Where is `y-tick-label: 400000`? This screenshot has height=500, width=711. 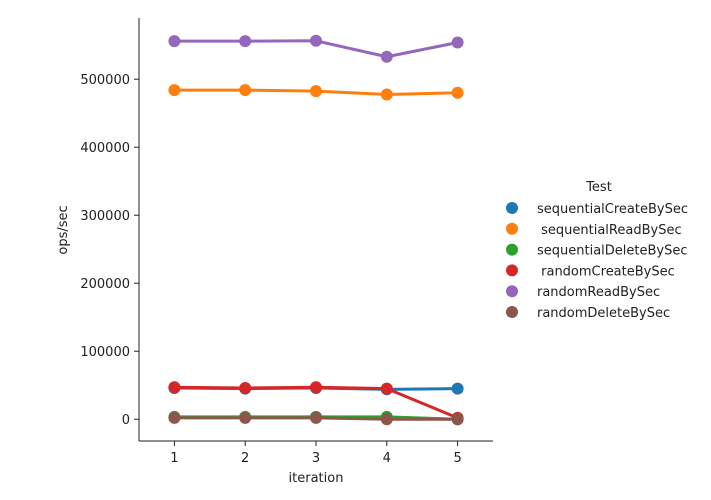 y-tick-label: 400000 is located at coordinates (105, 148).